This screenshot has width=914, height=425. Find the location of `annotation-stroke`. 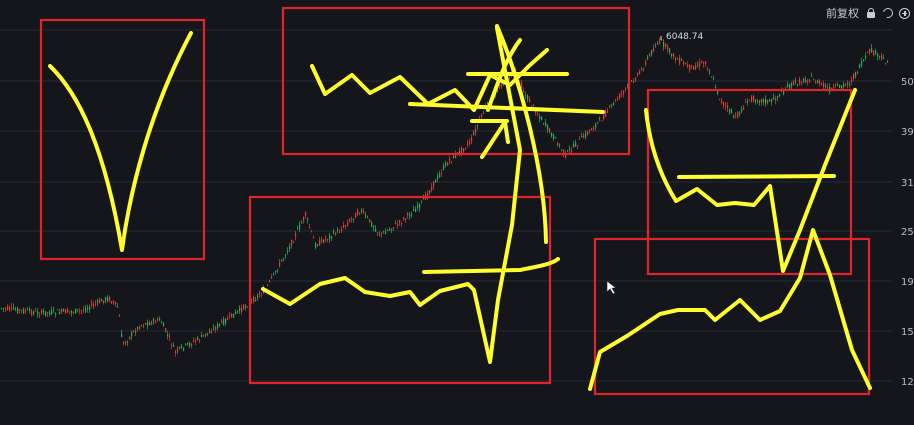

annotation-stroke is located at coordinates (750, 180).